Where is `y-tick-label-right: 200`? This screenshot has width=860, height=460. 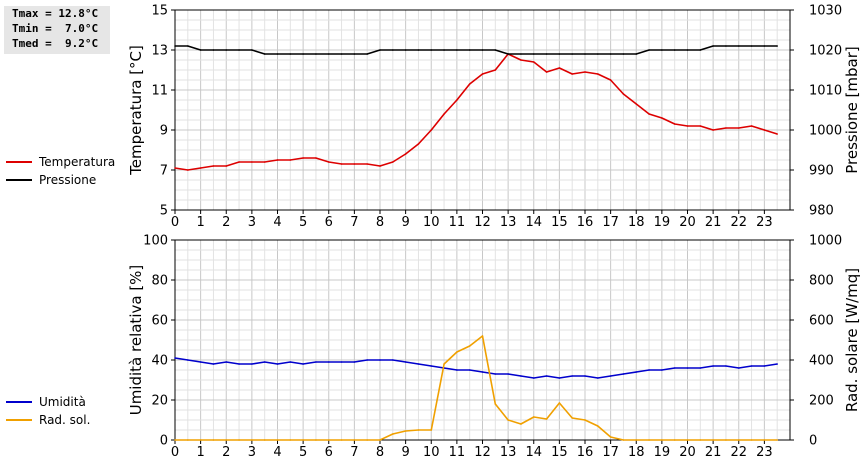 y-tick-label-right: 200 is located at coordinates (821, 401).